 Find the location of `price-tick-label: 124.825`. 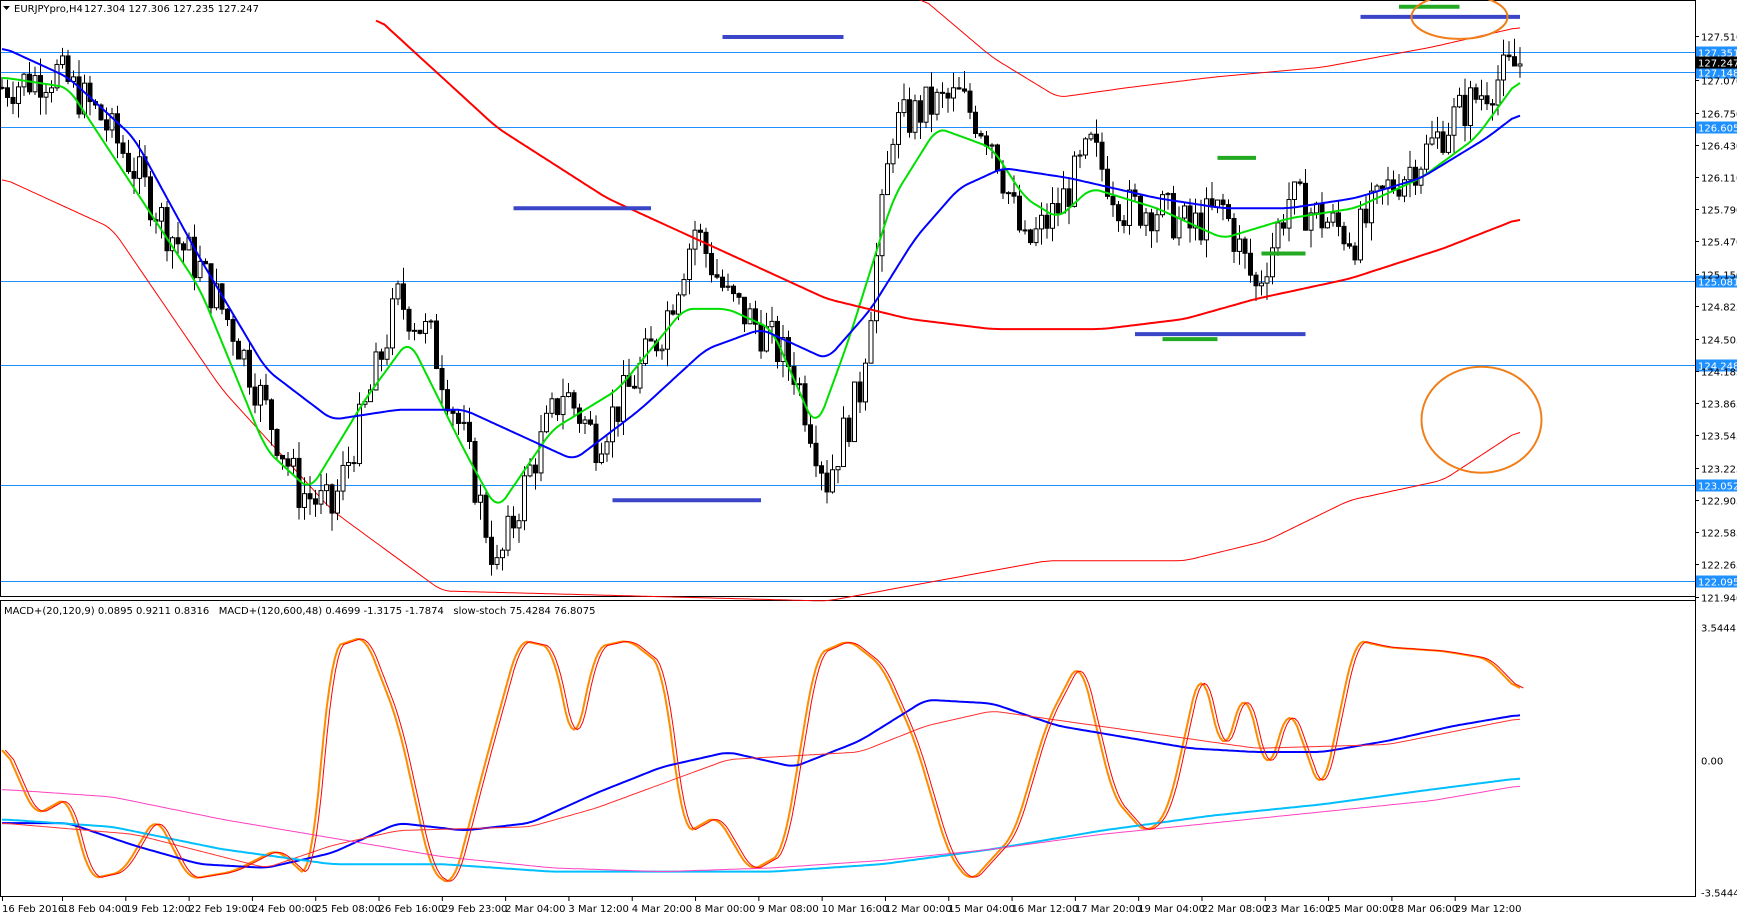

price-tick-label: 124.825 is located at coordinates (1719, 308).